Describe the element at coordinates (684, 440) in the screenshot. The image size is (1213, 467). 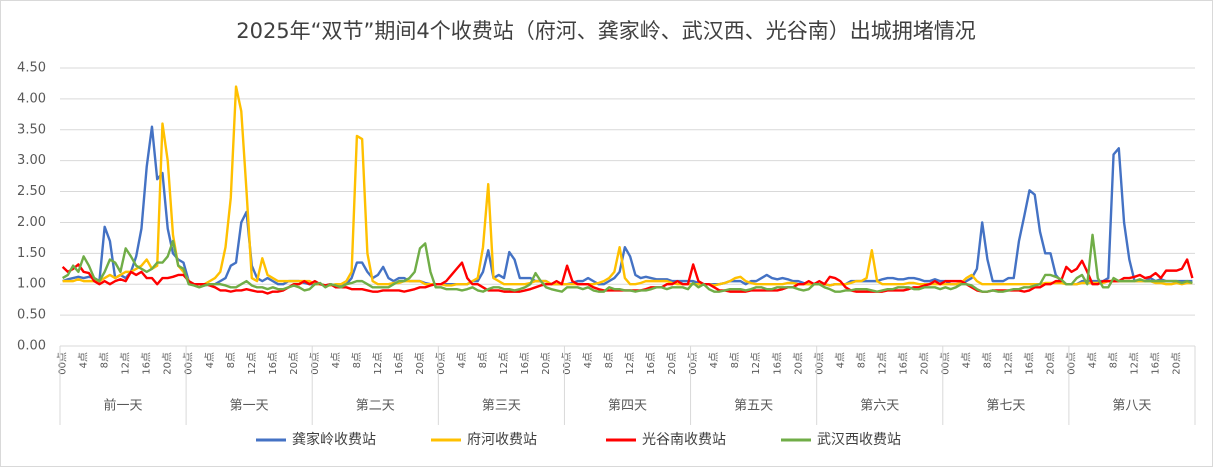
I see `legend-label: 光谷南收费站` at that location.